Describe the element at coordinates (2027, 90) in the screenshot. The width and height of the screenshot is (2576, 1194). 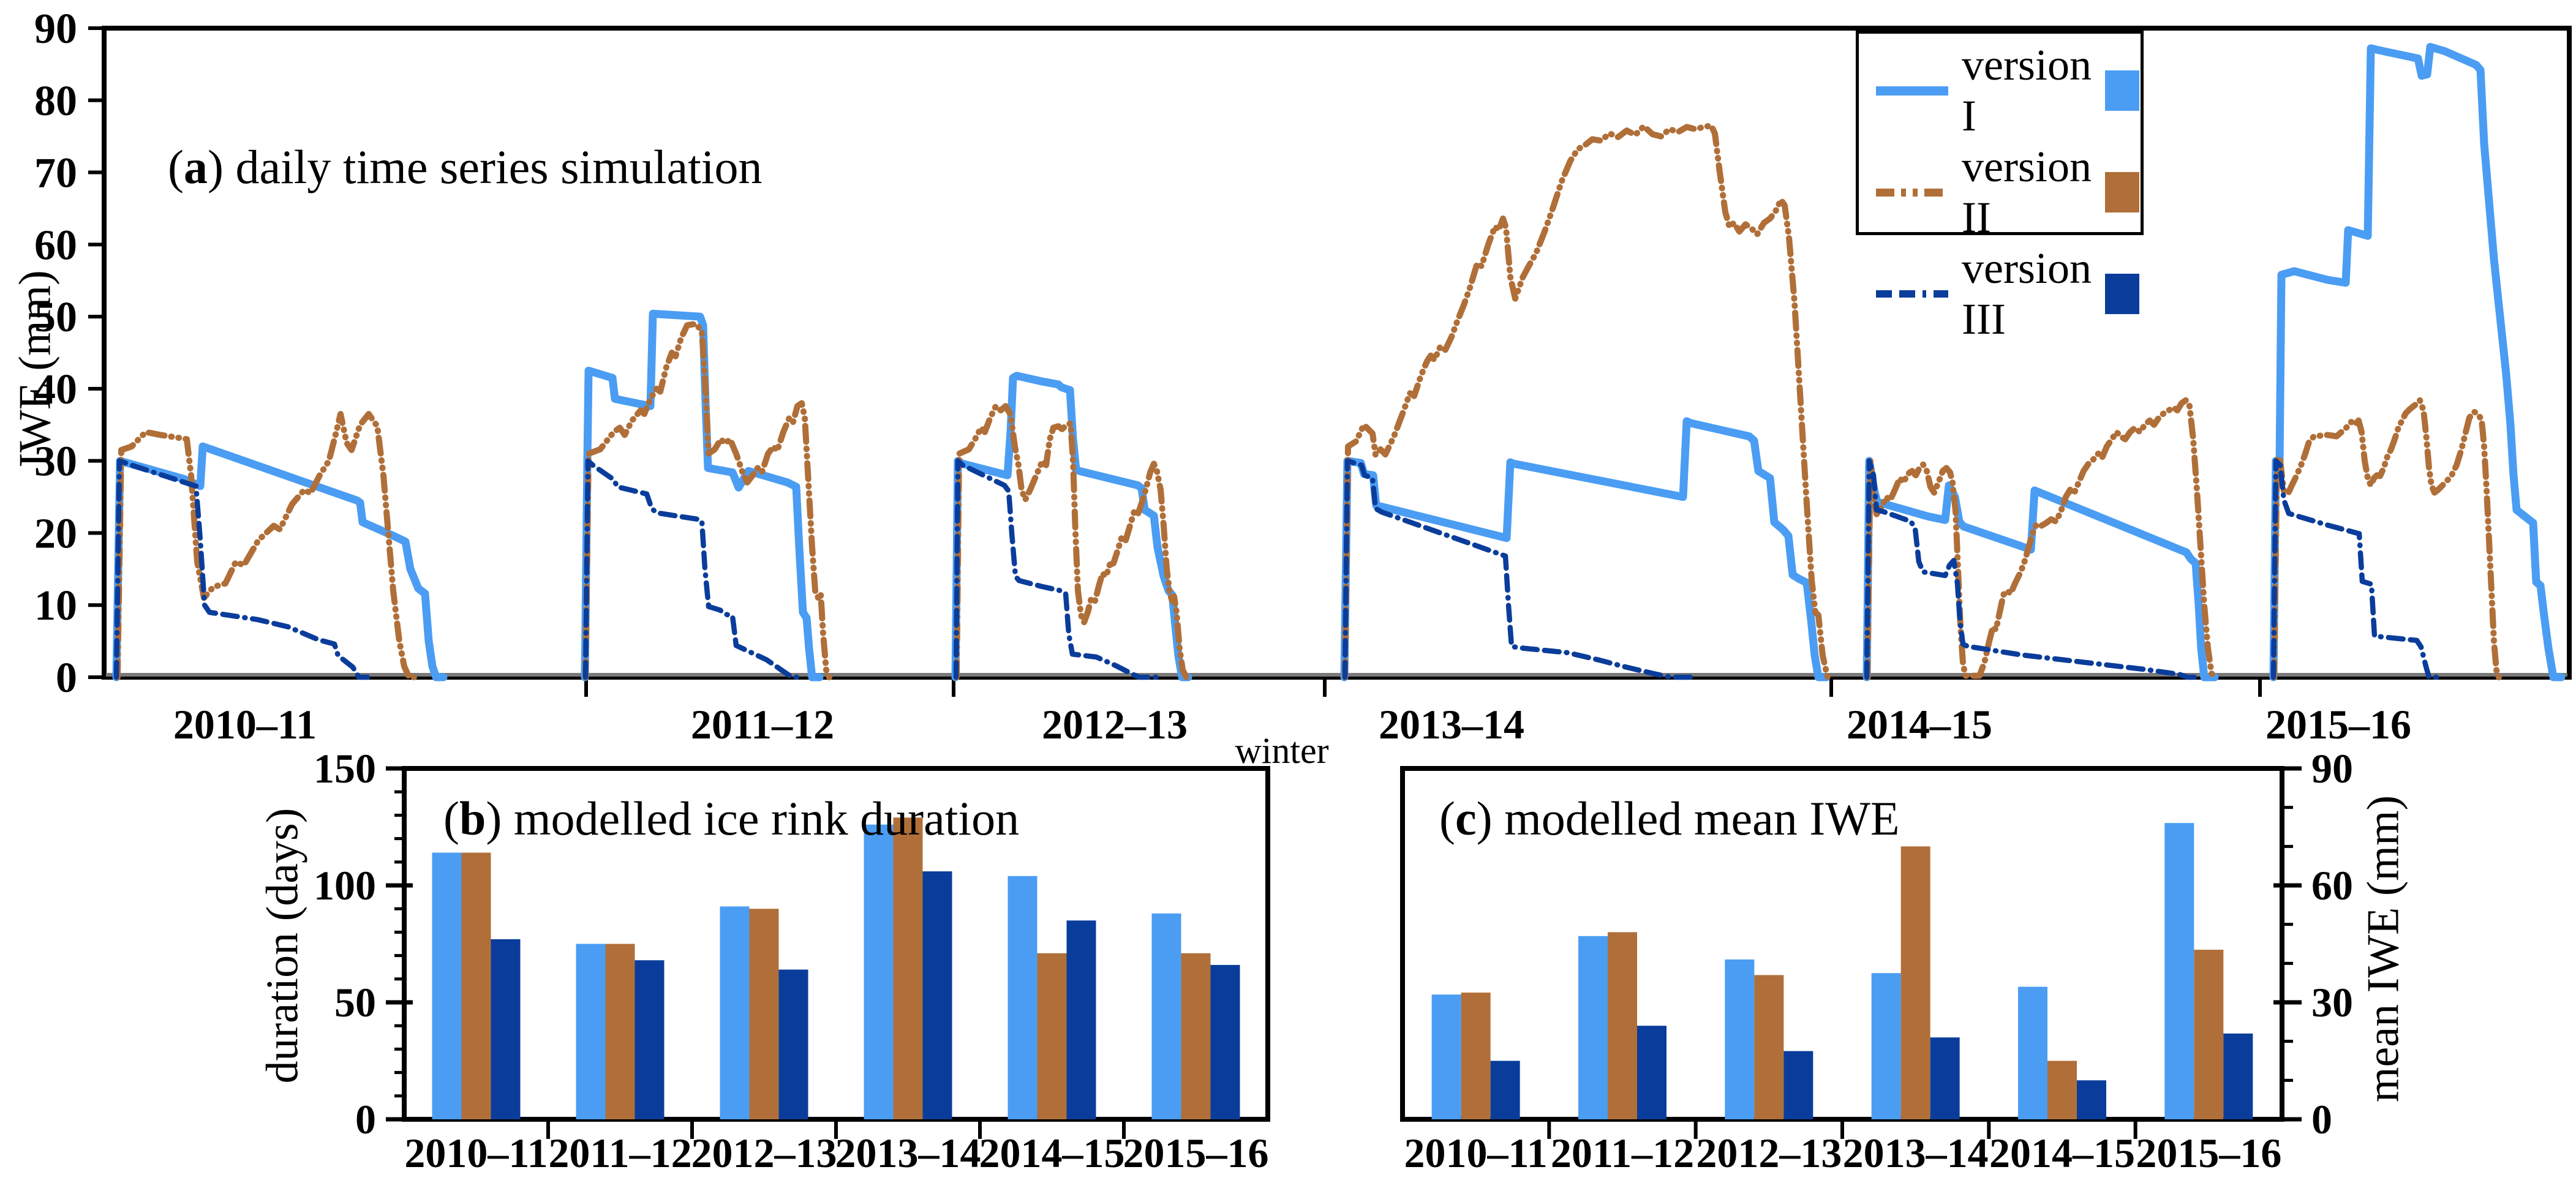
I see `legend-label-version-1: version I` at that location.